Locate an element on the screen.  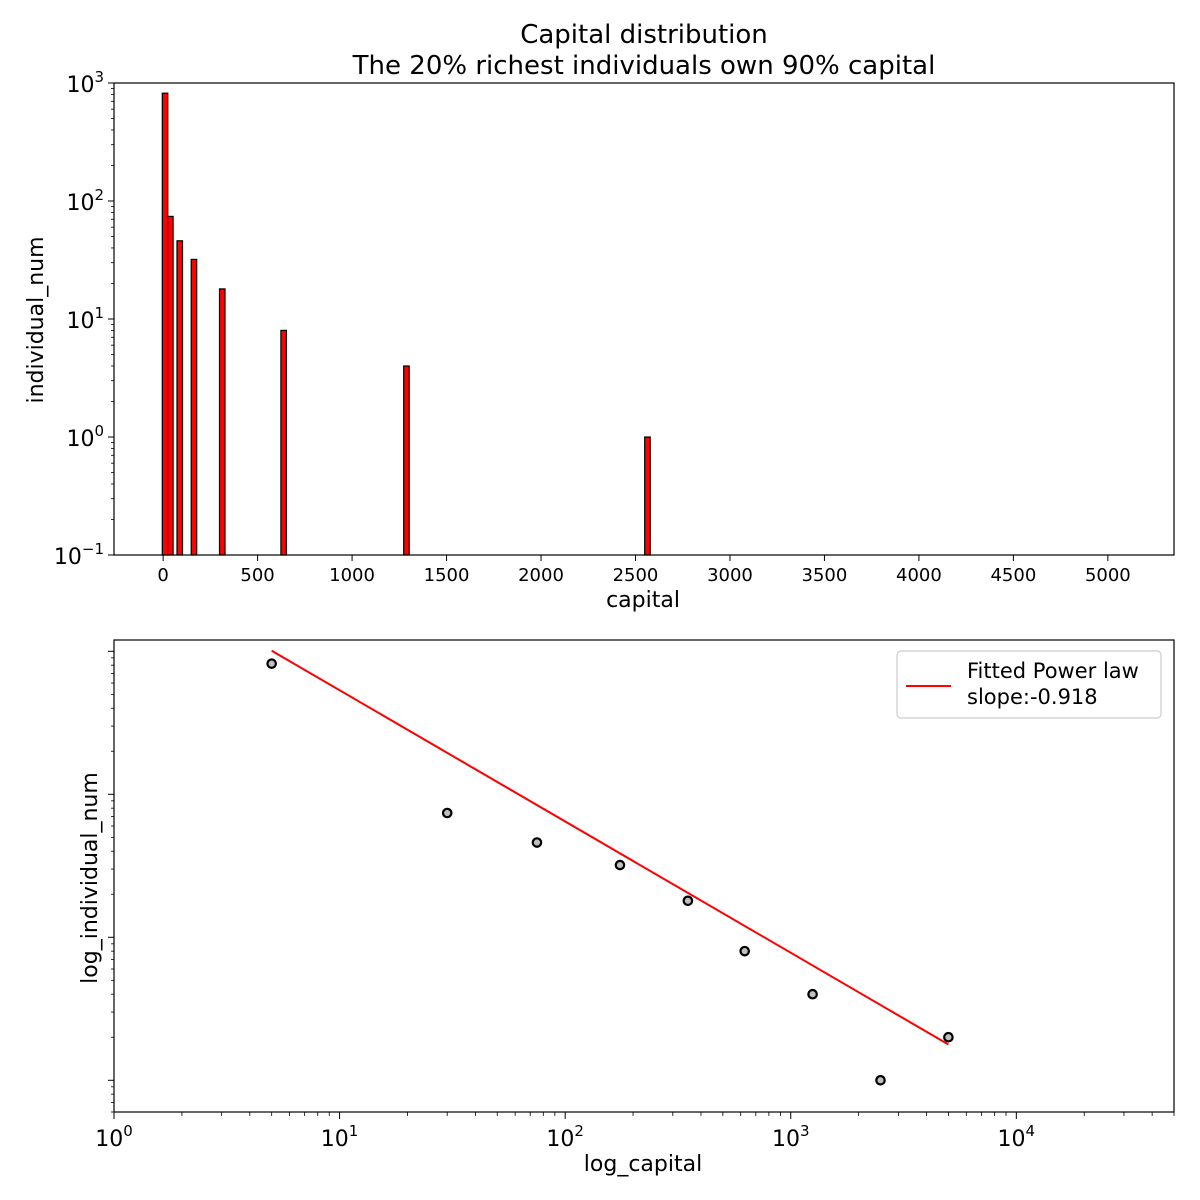
histogram-x-tick-label: 2500 is located at coordinates (636, 575).